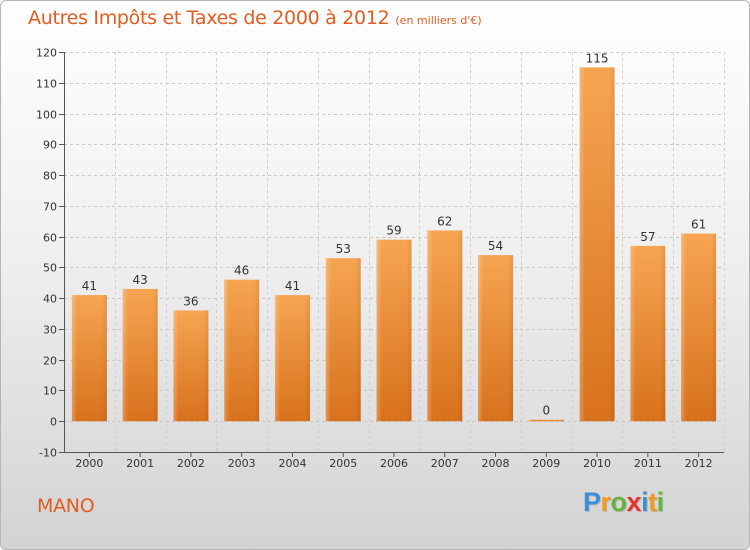 The height and width of the screenshot is (550, 750). What do you see at coordinates (592, 502) in the screenshot?
I see `logo-letter: P` at bounding box center [592, 502].